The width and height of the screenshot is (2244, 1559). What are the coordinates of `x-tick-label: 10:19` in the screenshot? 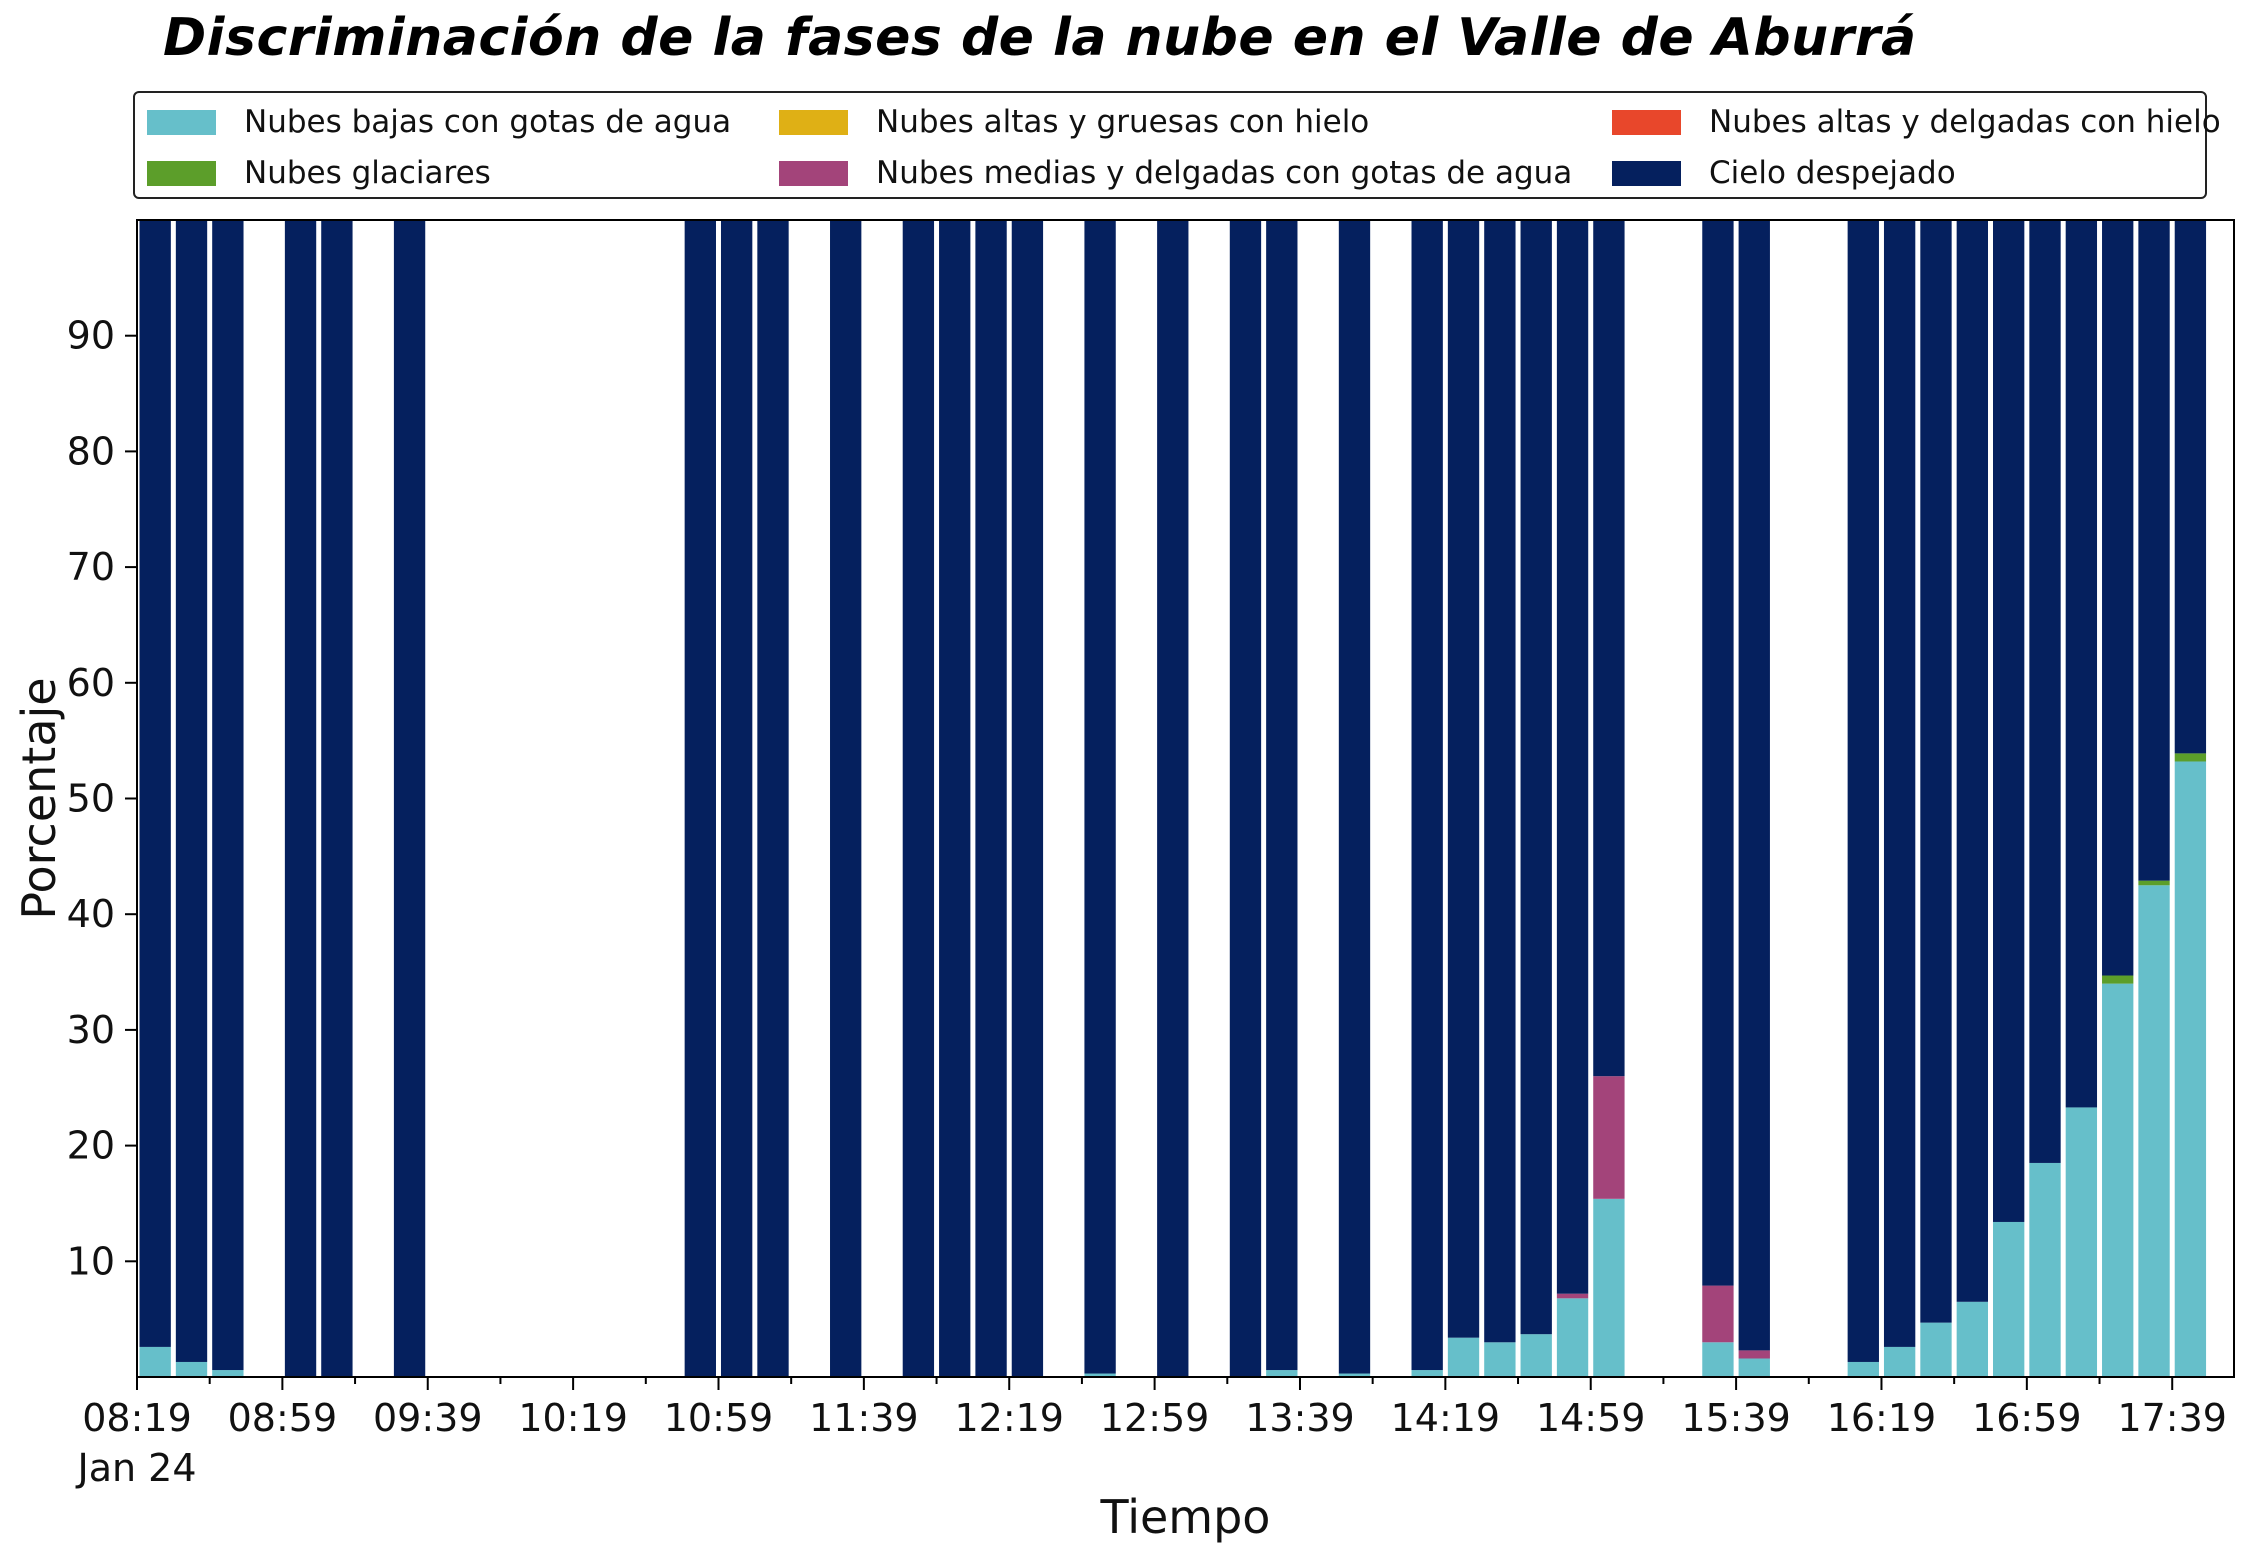 It's located at (573, 1418).